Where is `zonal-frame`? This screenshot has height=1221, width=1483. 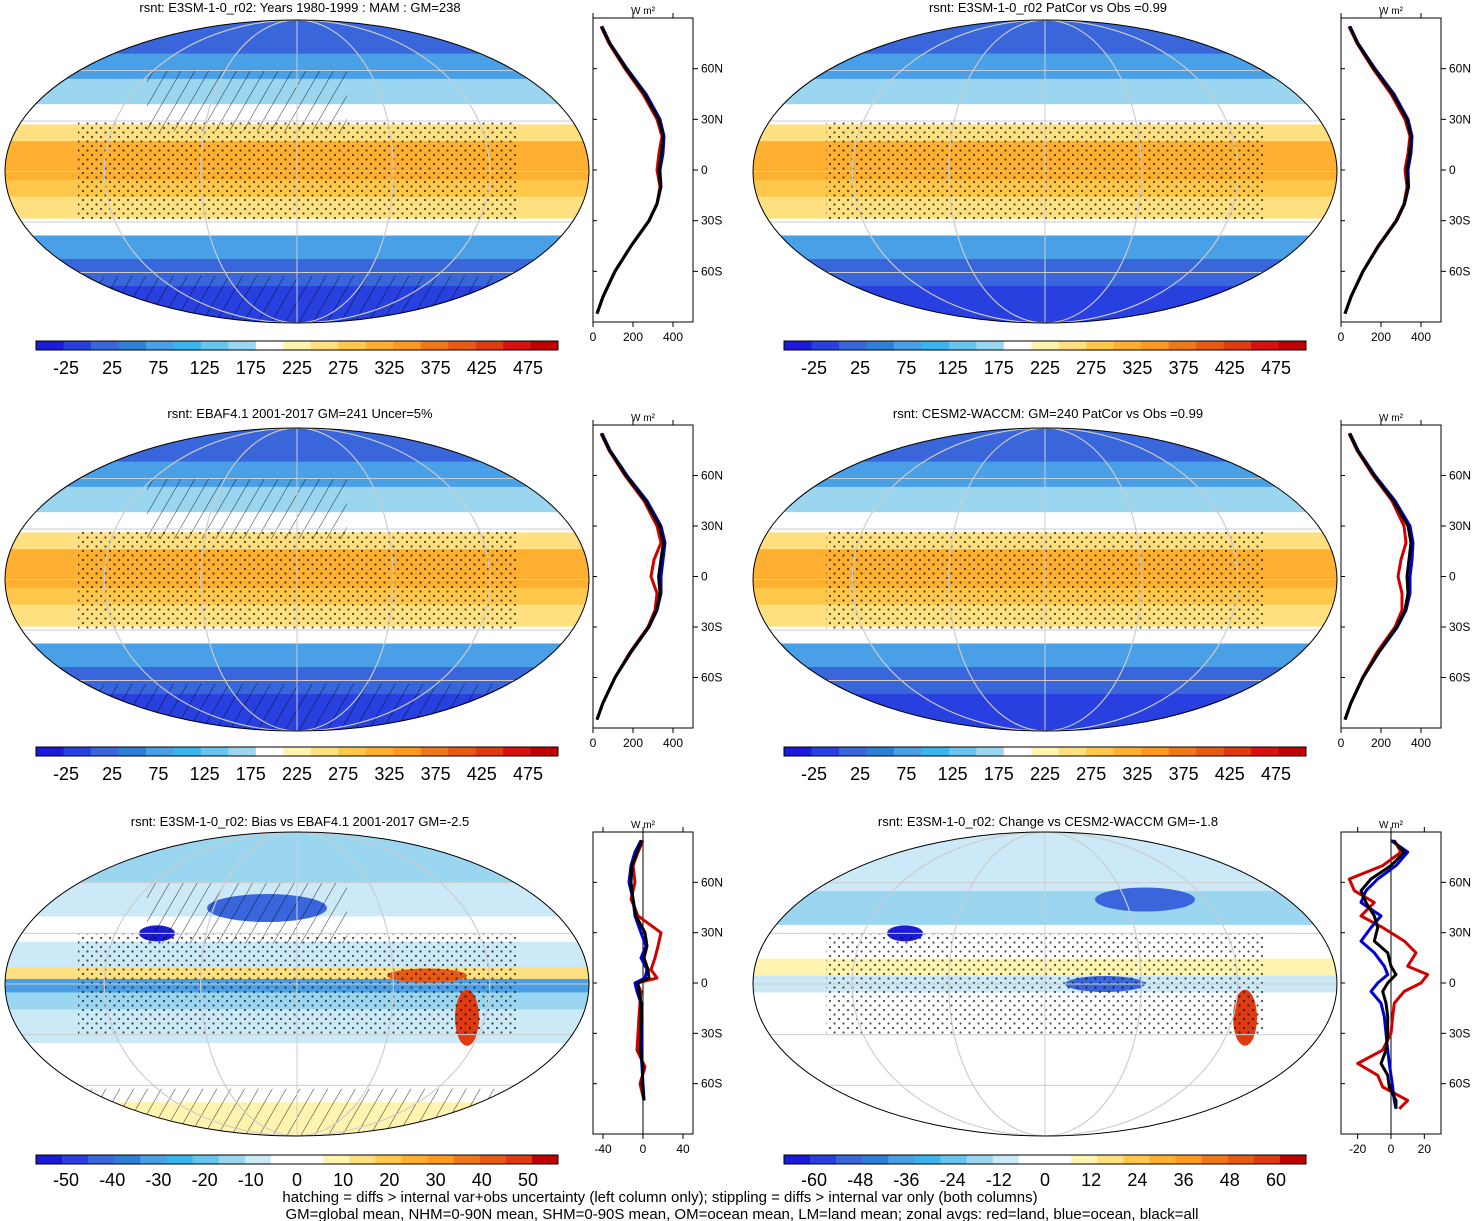 zonal-frame is located at coordinates (643, 170).